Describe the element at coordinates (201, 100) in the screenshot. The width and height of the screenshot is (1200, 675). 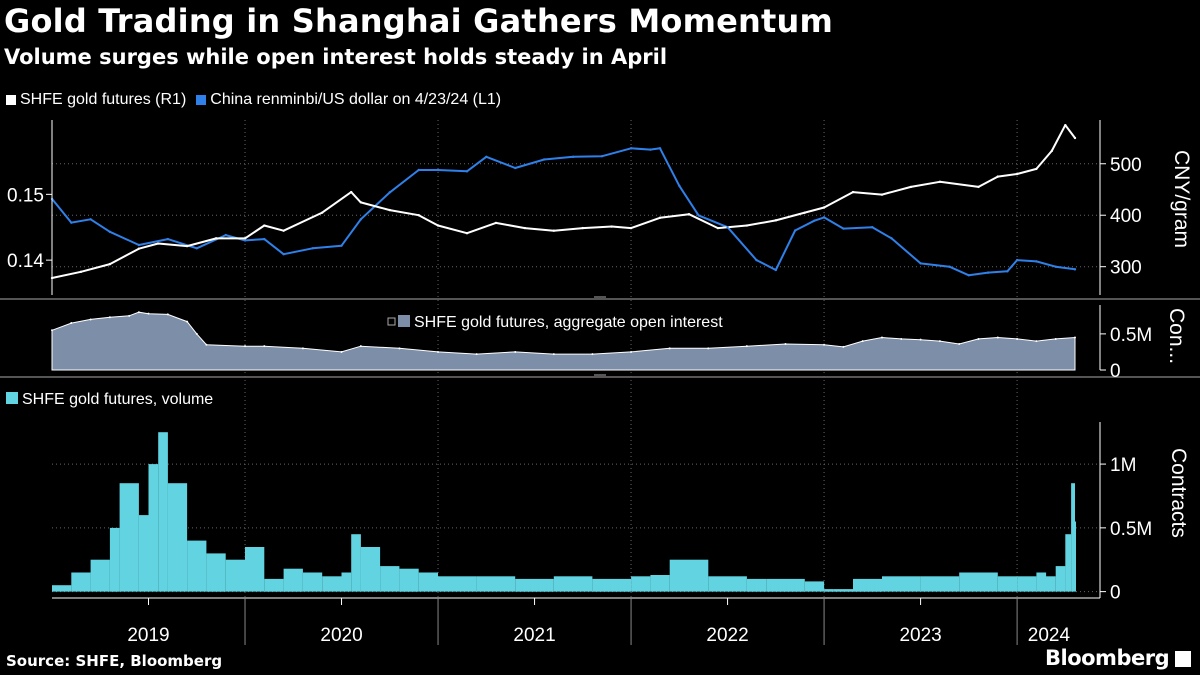
I see `cny-legend-swatch` at that location.